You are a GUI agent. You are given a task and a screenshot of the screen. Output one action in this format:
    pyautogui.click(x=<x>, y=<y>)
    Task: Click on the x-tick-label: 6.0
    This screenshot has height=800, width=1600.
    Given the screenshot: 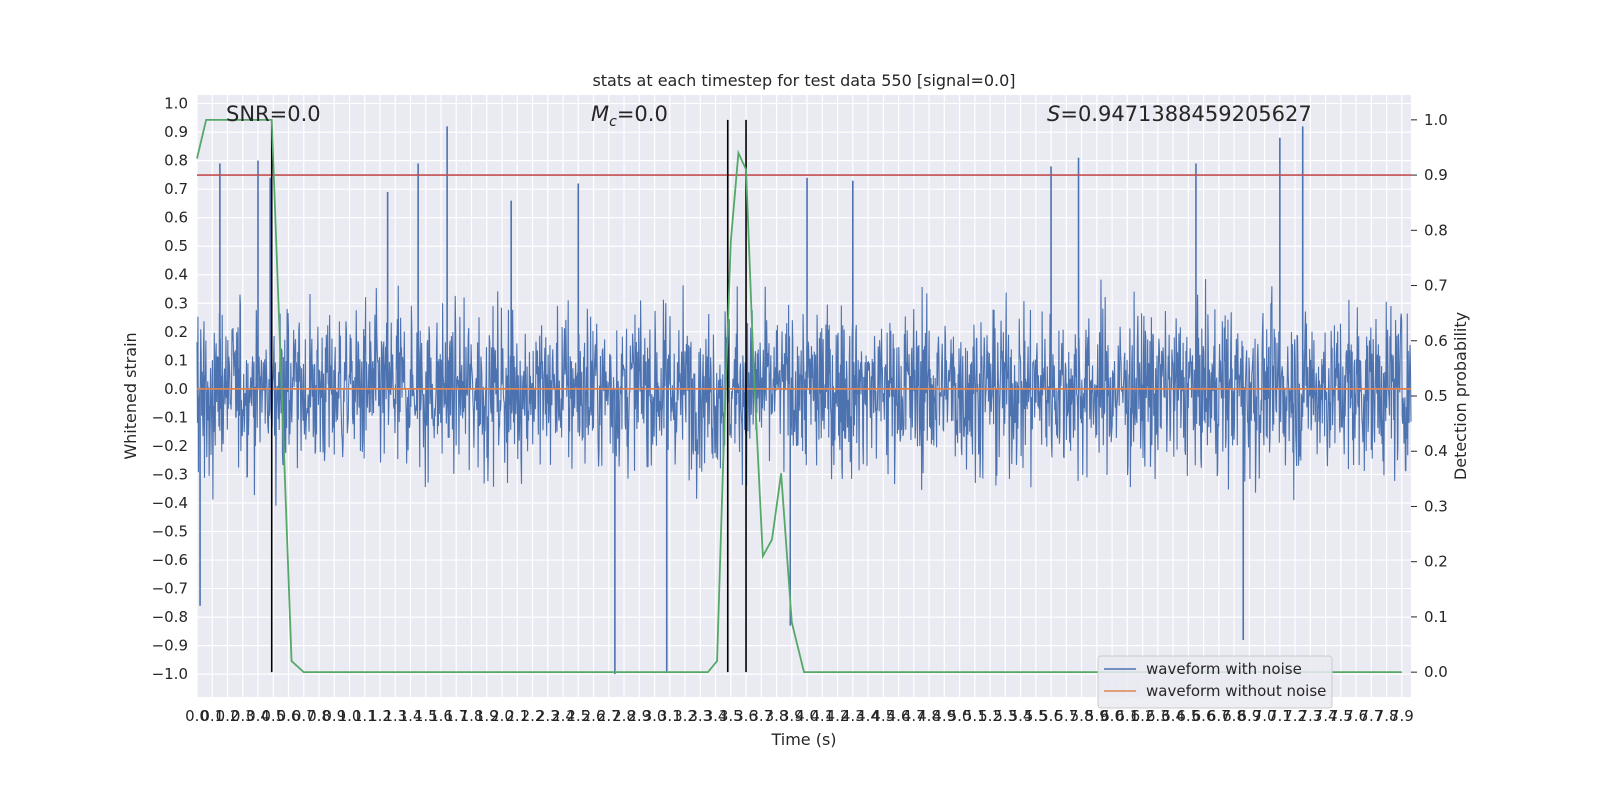 What is the action you would take?
    pyautogui.click(x=1112, y=716)
    